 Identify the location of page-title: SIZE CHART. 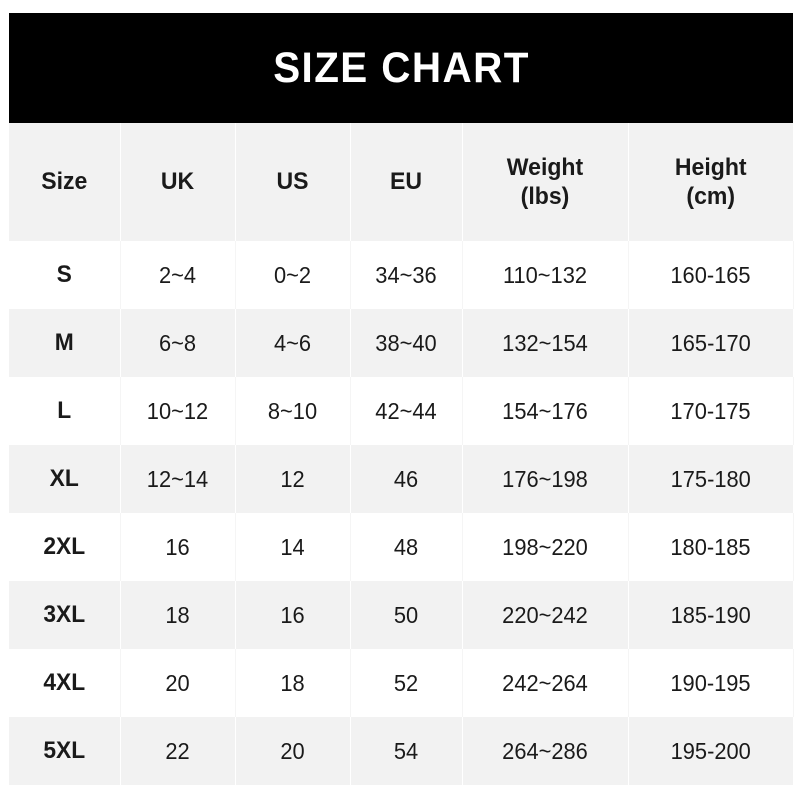
(401, 67).